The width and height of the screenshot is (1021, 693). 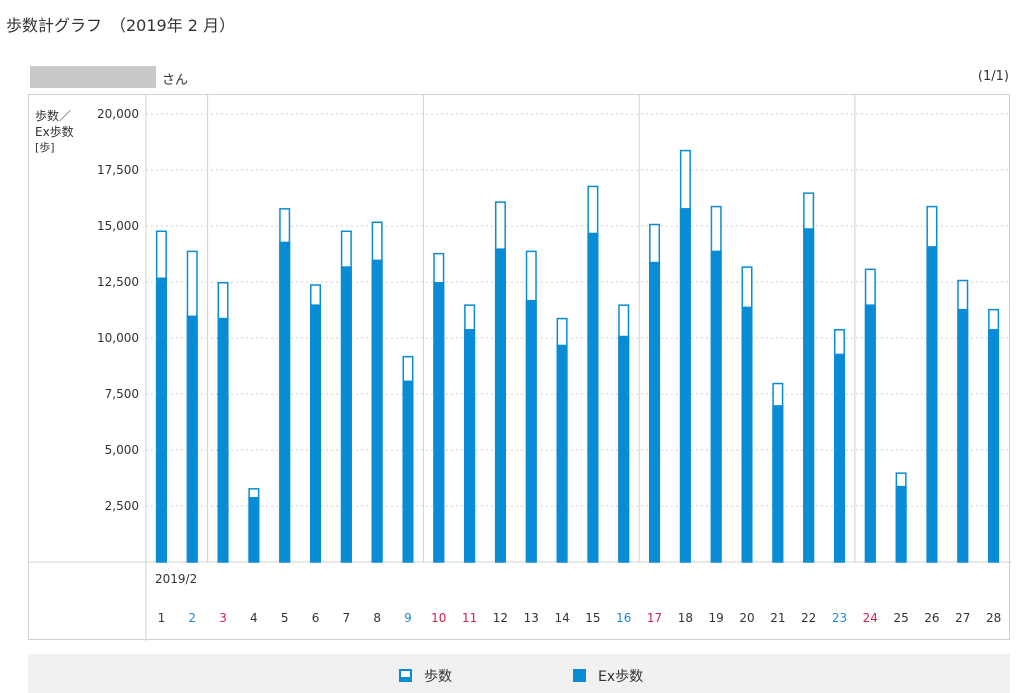 What do you see at coordinates (45, 147) in the screenshot?
I see `y-axis-unit: [歩]` at bounding box center [45, 147].